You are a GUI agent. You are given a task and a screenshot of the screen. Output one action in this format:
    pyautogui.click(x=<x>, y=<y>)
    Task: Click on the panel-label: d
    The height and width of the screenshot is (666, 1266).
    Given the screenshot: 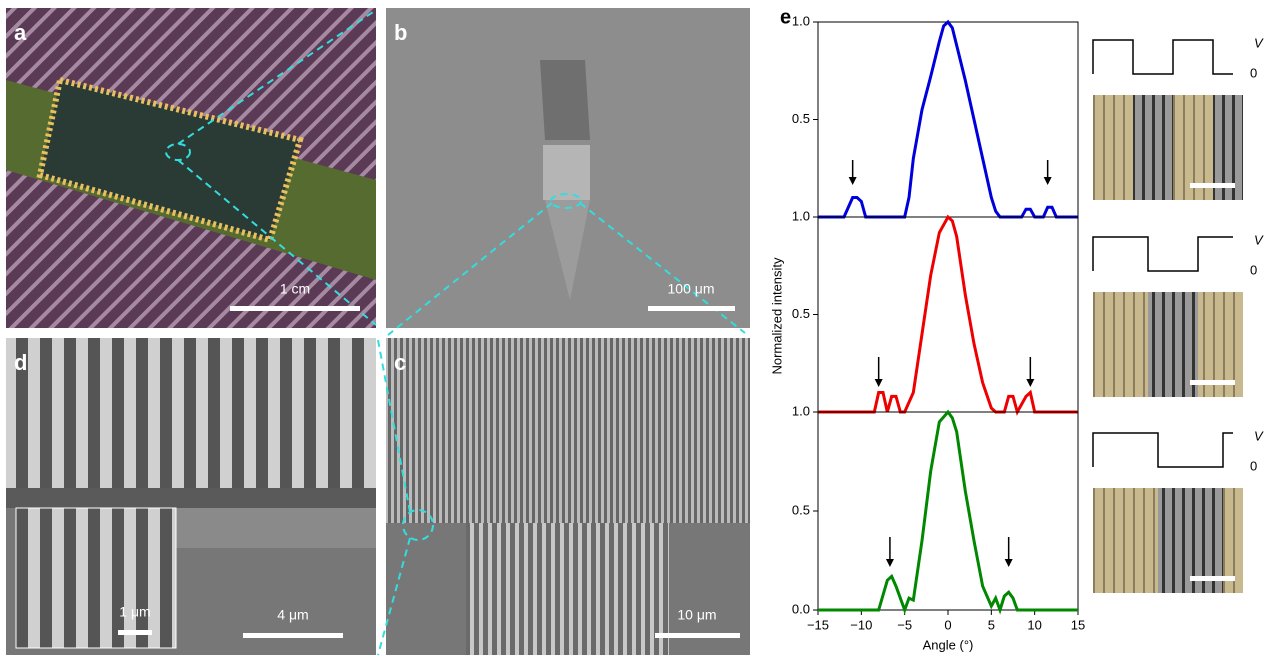 What is the action you would take?
    pyautogui.click(x=20, y=362)
    